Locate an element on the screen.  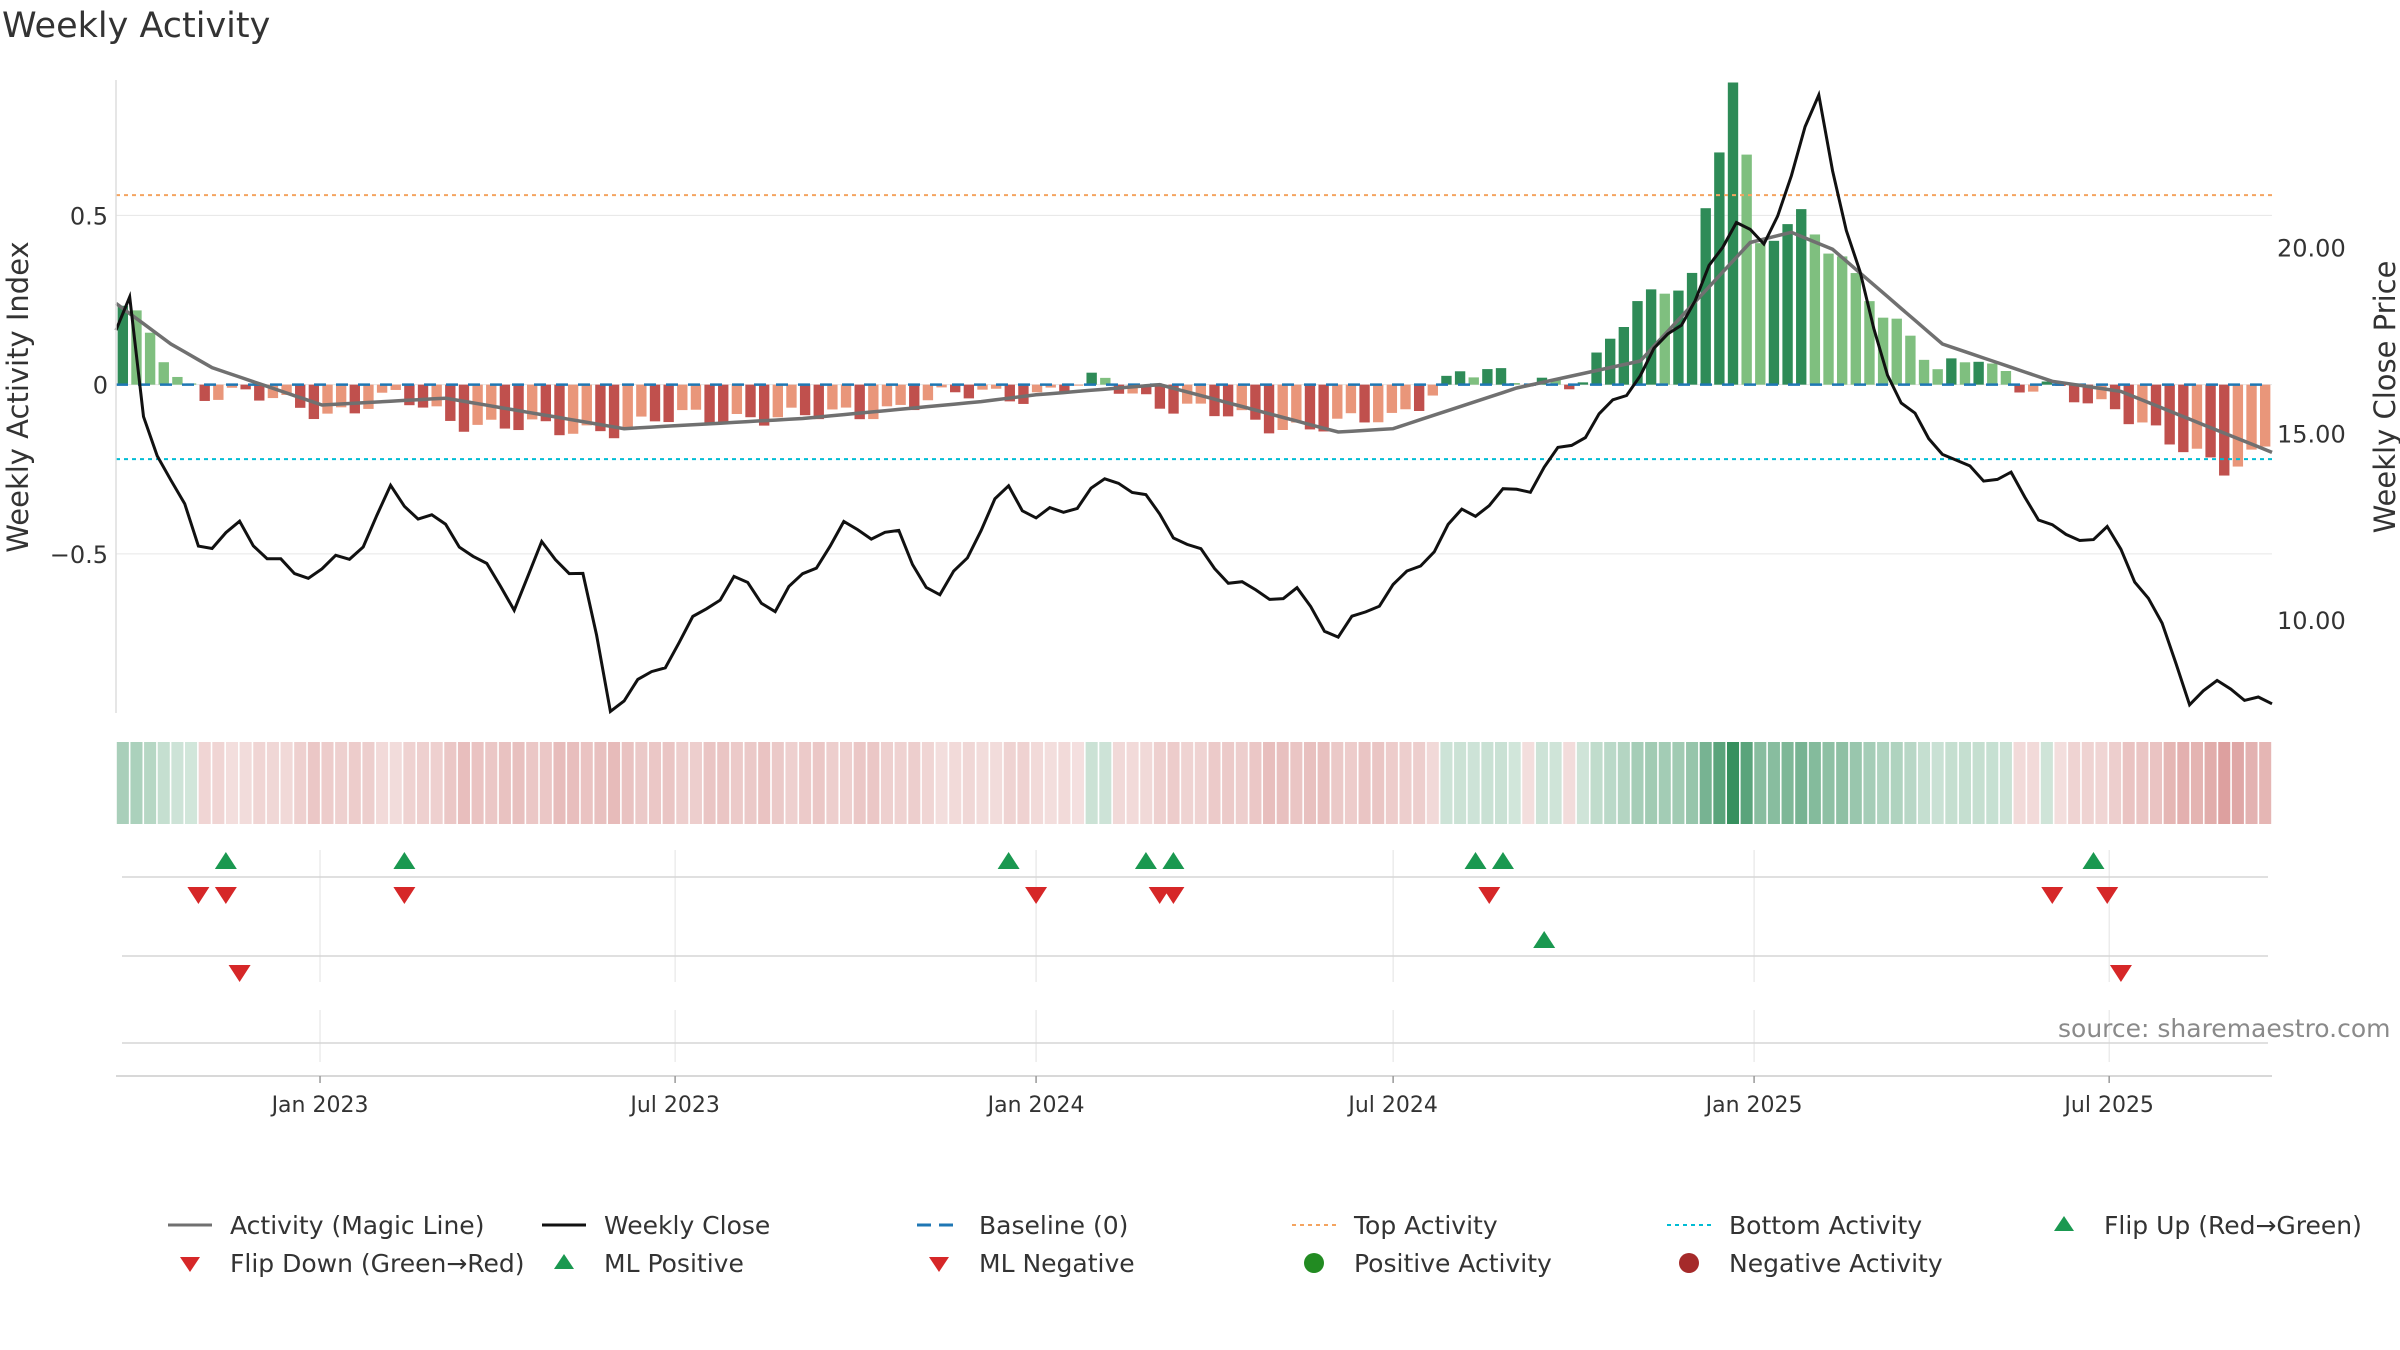
x-tick-label: Jul 2023 is located at coordinates (674, 1105).